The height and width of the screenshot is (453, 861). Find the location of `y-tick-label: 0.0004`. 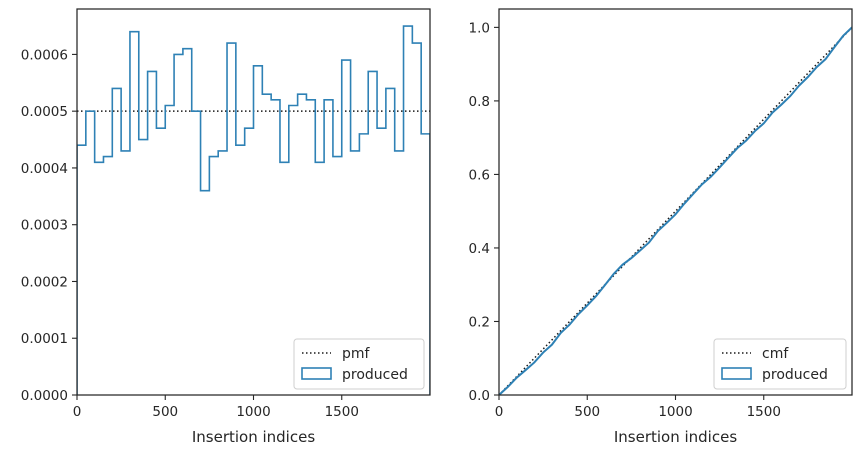

y-tick-label: 0.0004 is located at coordinates (44, 169).